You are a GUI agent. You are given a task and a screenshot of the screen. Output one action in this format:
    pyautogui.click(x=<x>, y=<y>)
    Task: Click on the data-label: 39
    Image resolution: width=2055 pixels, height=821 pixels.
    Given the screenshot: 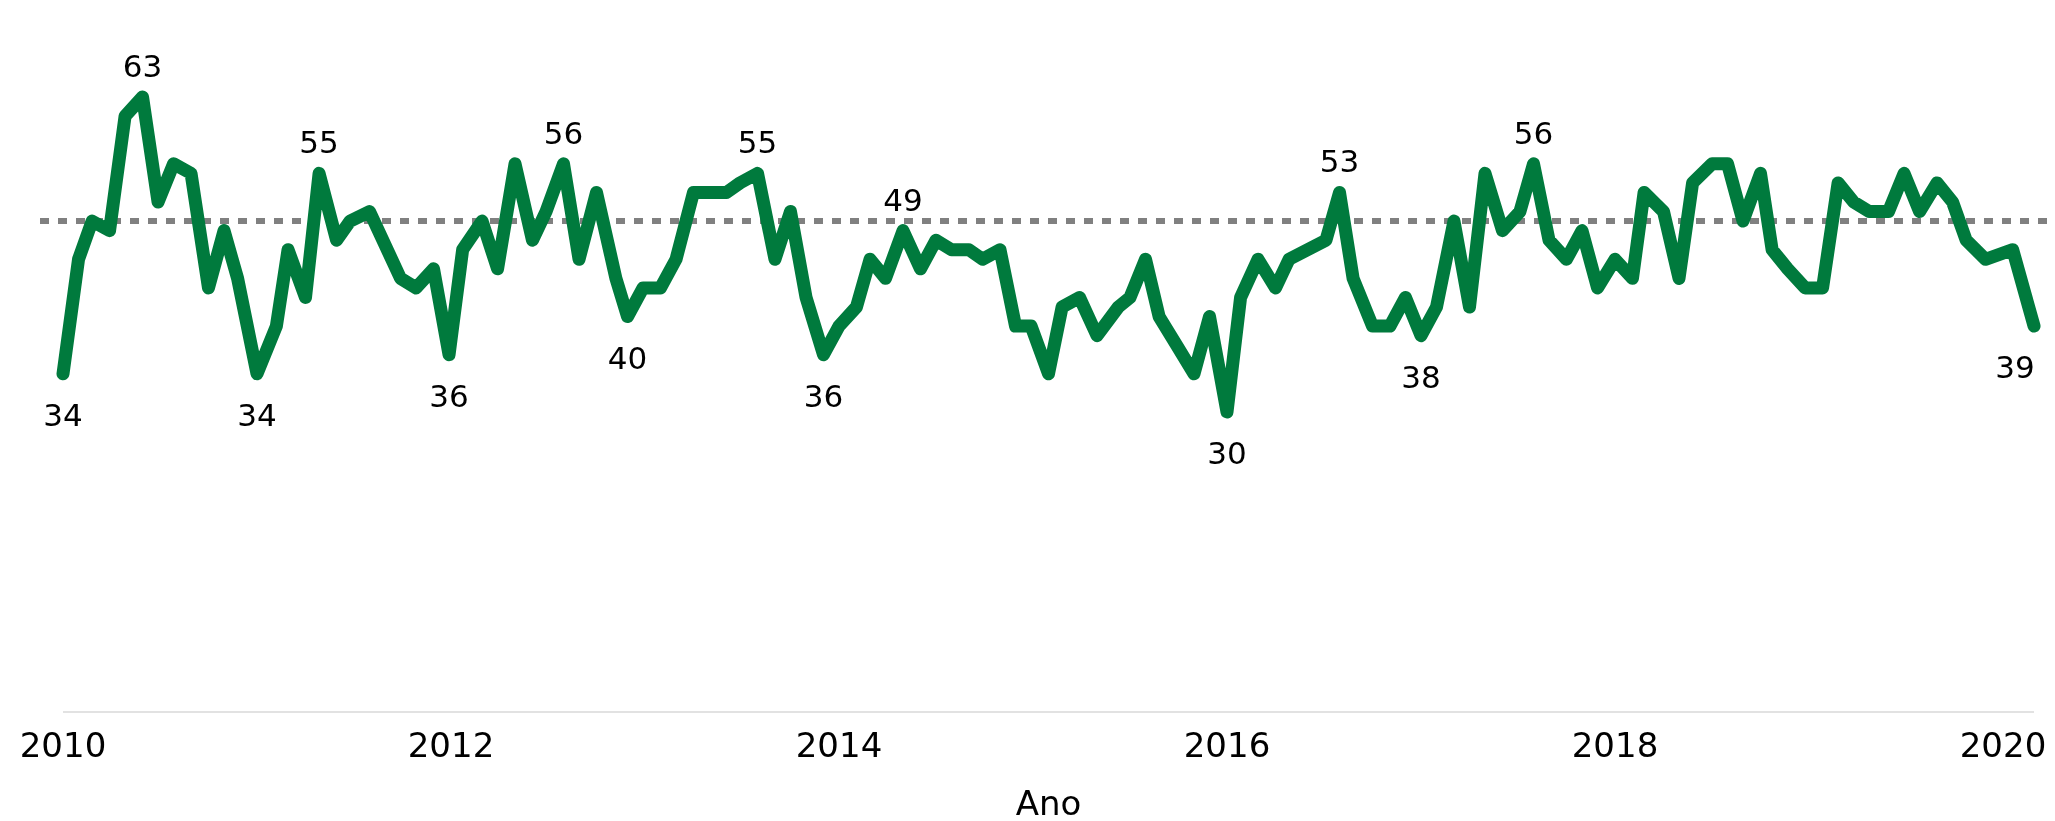 What is the action you would take?
    pyautogui.click(x=2015, y=367)
    